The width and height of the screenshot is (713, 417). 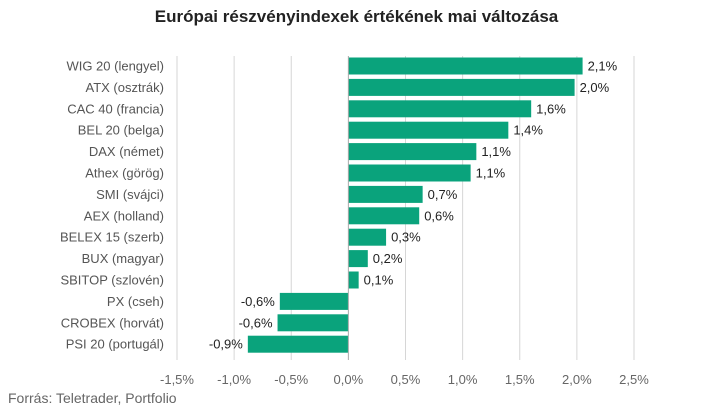 What do you see at coordinates (112, 322) in the screenshot?
I see `category-label: CROBEX (horvát)` at bounding box center [112, 322].